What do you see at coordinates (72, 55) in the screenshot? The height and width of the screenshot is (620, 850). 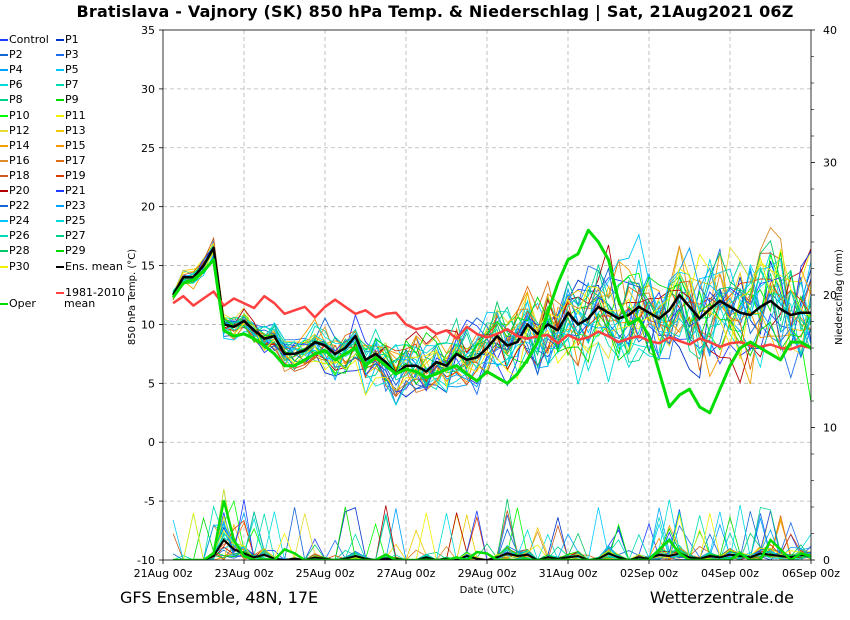 I see `legend-label: P3` at bounding box center [72, 55].